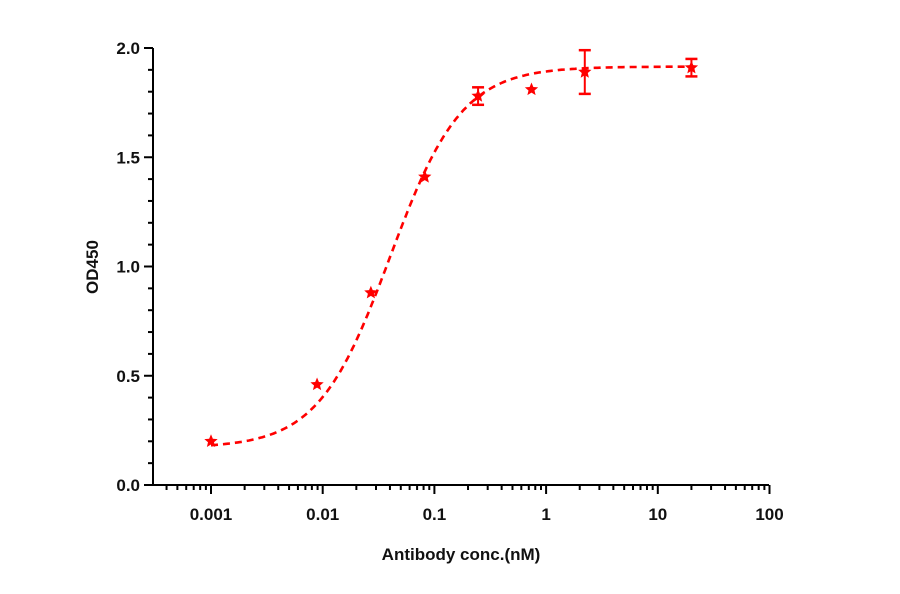 Image resolution: width=900 pixels, height=594 pixels. Describe the element at coordinates (128, 48) in the screenshot. I see `y-tick-label: 2.0` at that location.